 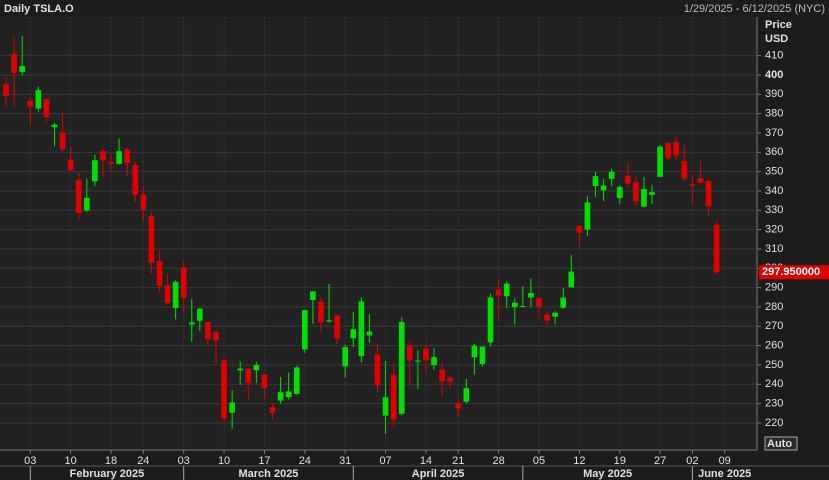 I want to click on y-tick-label: 260, so click(x=774, y=346).